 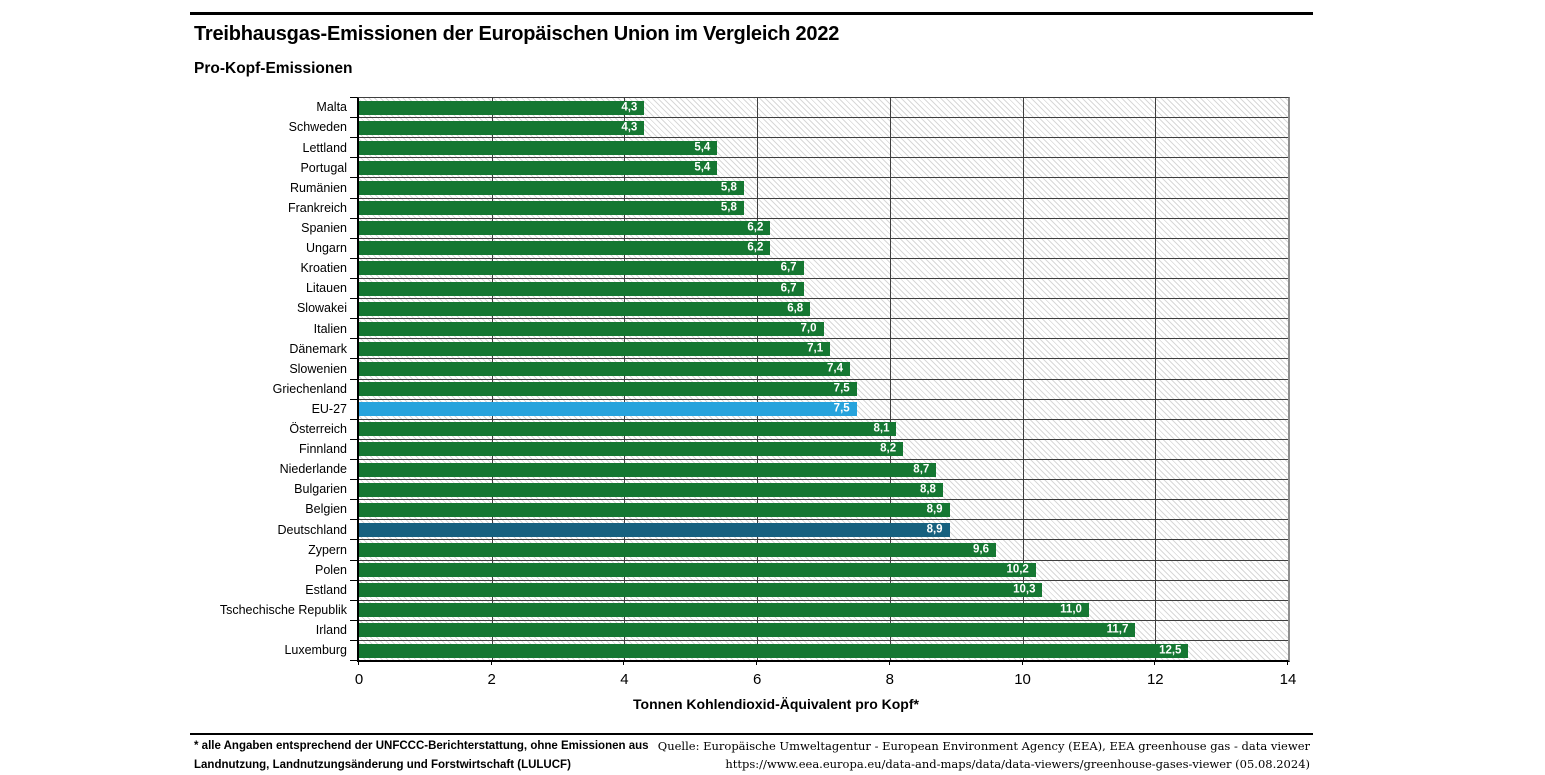 I want to click on bar: 11,7, so click(x=747, y=630).